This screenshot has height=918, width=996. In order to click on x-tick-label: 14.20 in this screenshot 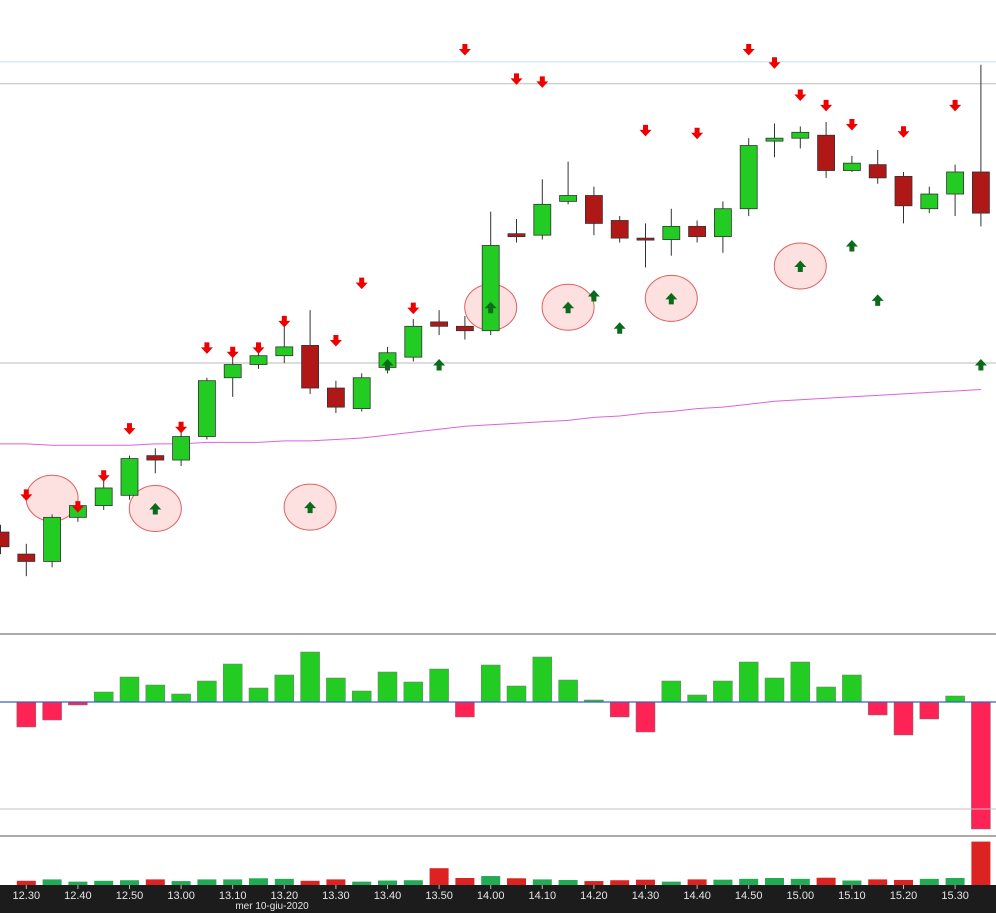, I will do `click(594, 896)`.